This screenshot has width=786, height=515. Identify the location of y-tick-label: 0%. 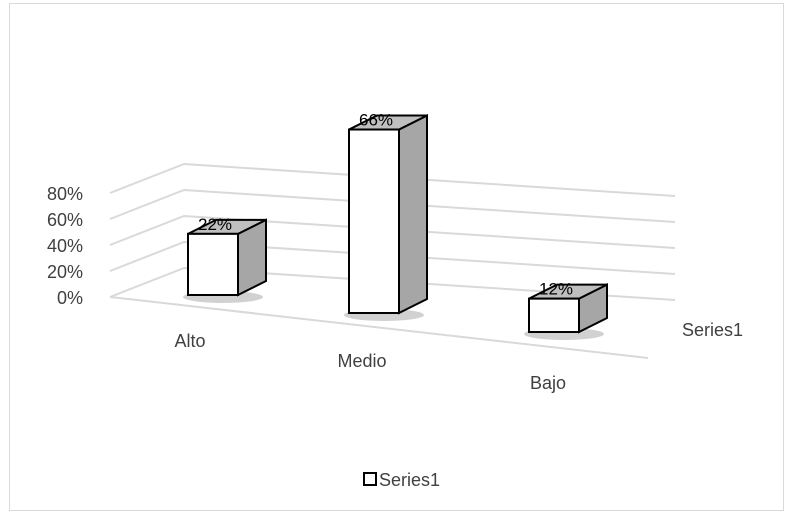
(70, 298).